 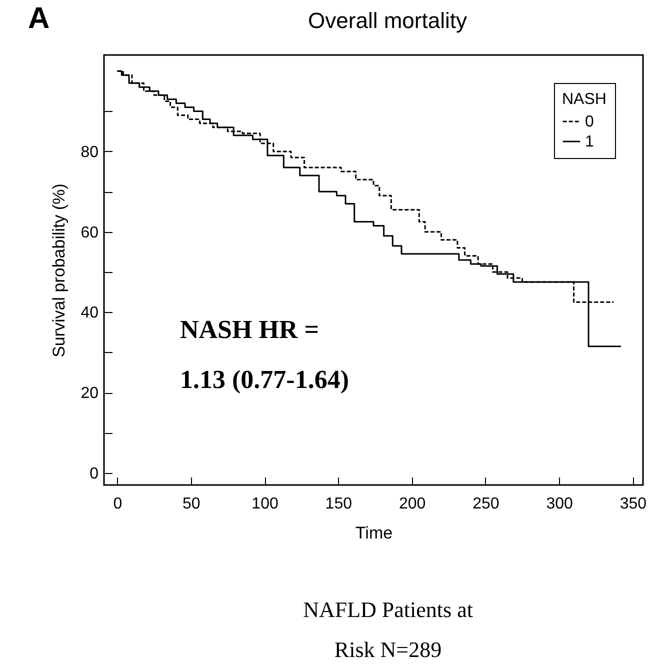 I want to click on y-tick-label: 0, so click(x=94, y=473).